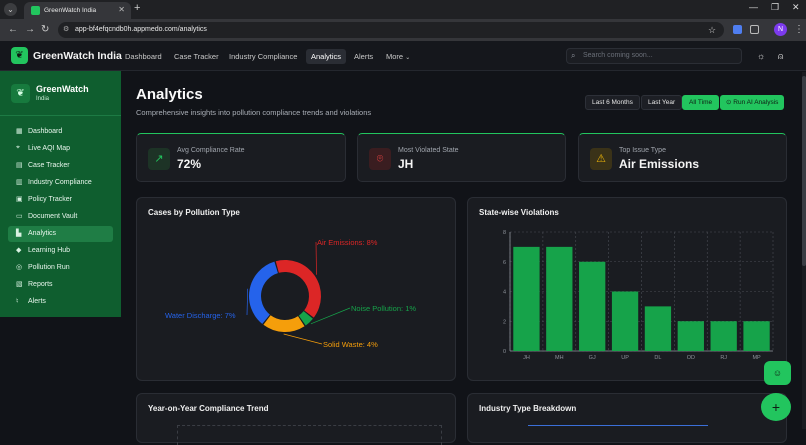 Image resolution: width=806 pixels, height=445 pixels. Describe the element at coordinates (53, 216) in the screenshot. I see `sidebar-item-label: Document Vault` at that location.